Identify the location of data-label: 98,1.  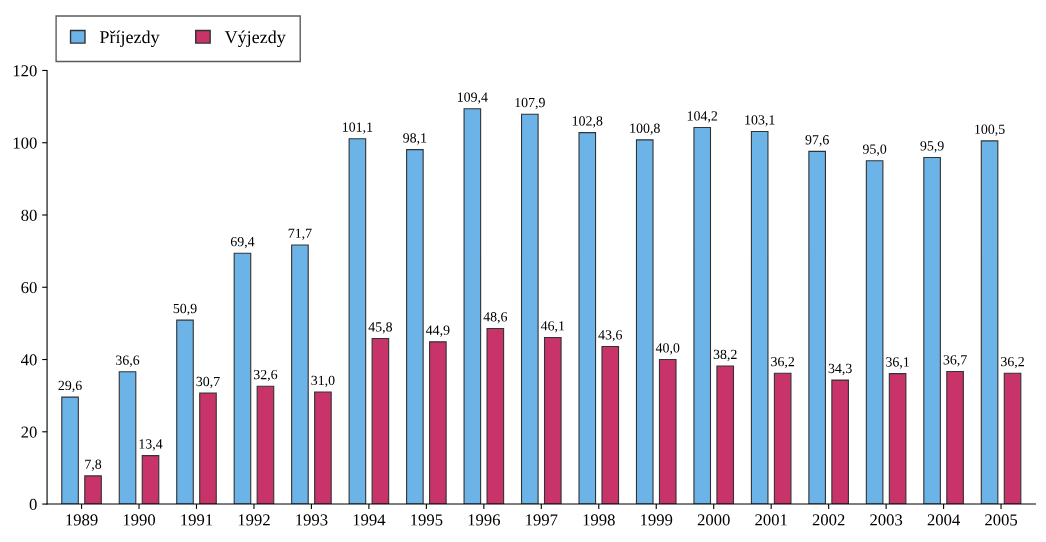
(415, 139).